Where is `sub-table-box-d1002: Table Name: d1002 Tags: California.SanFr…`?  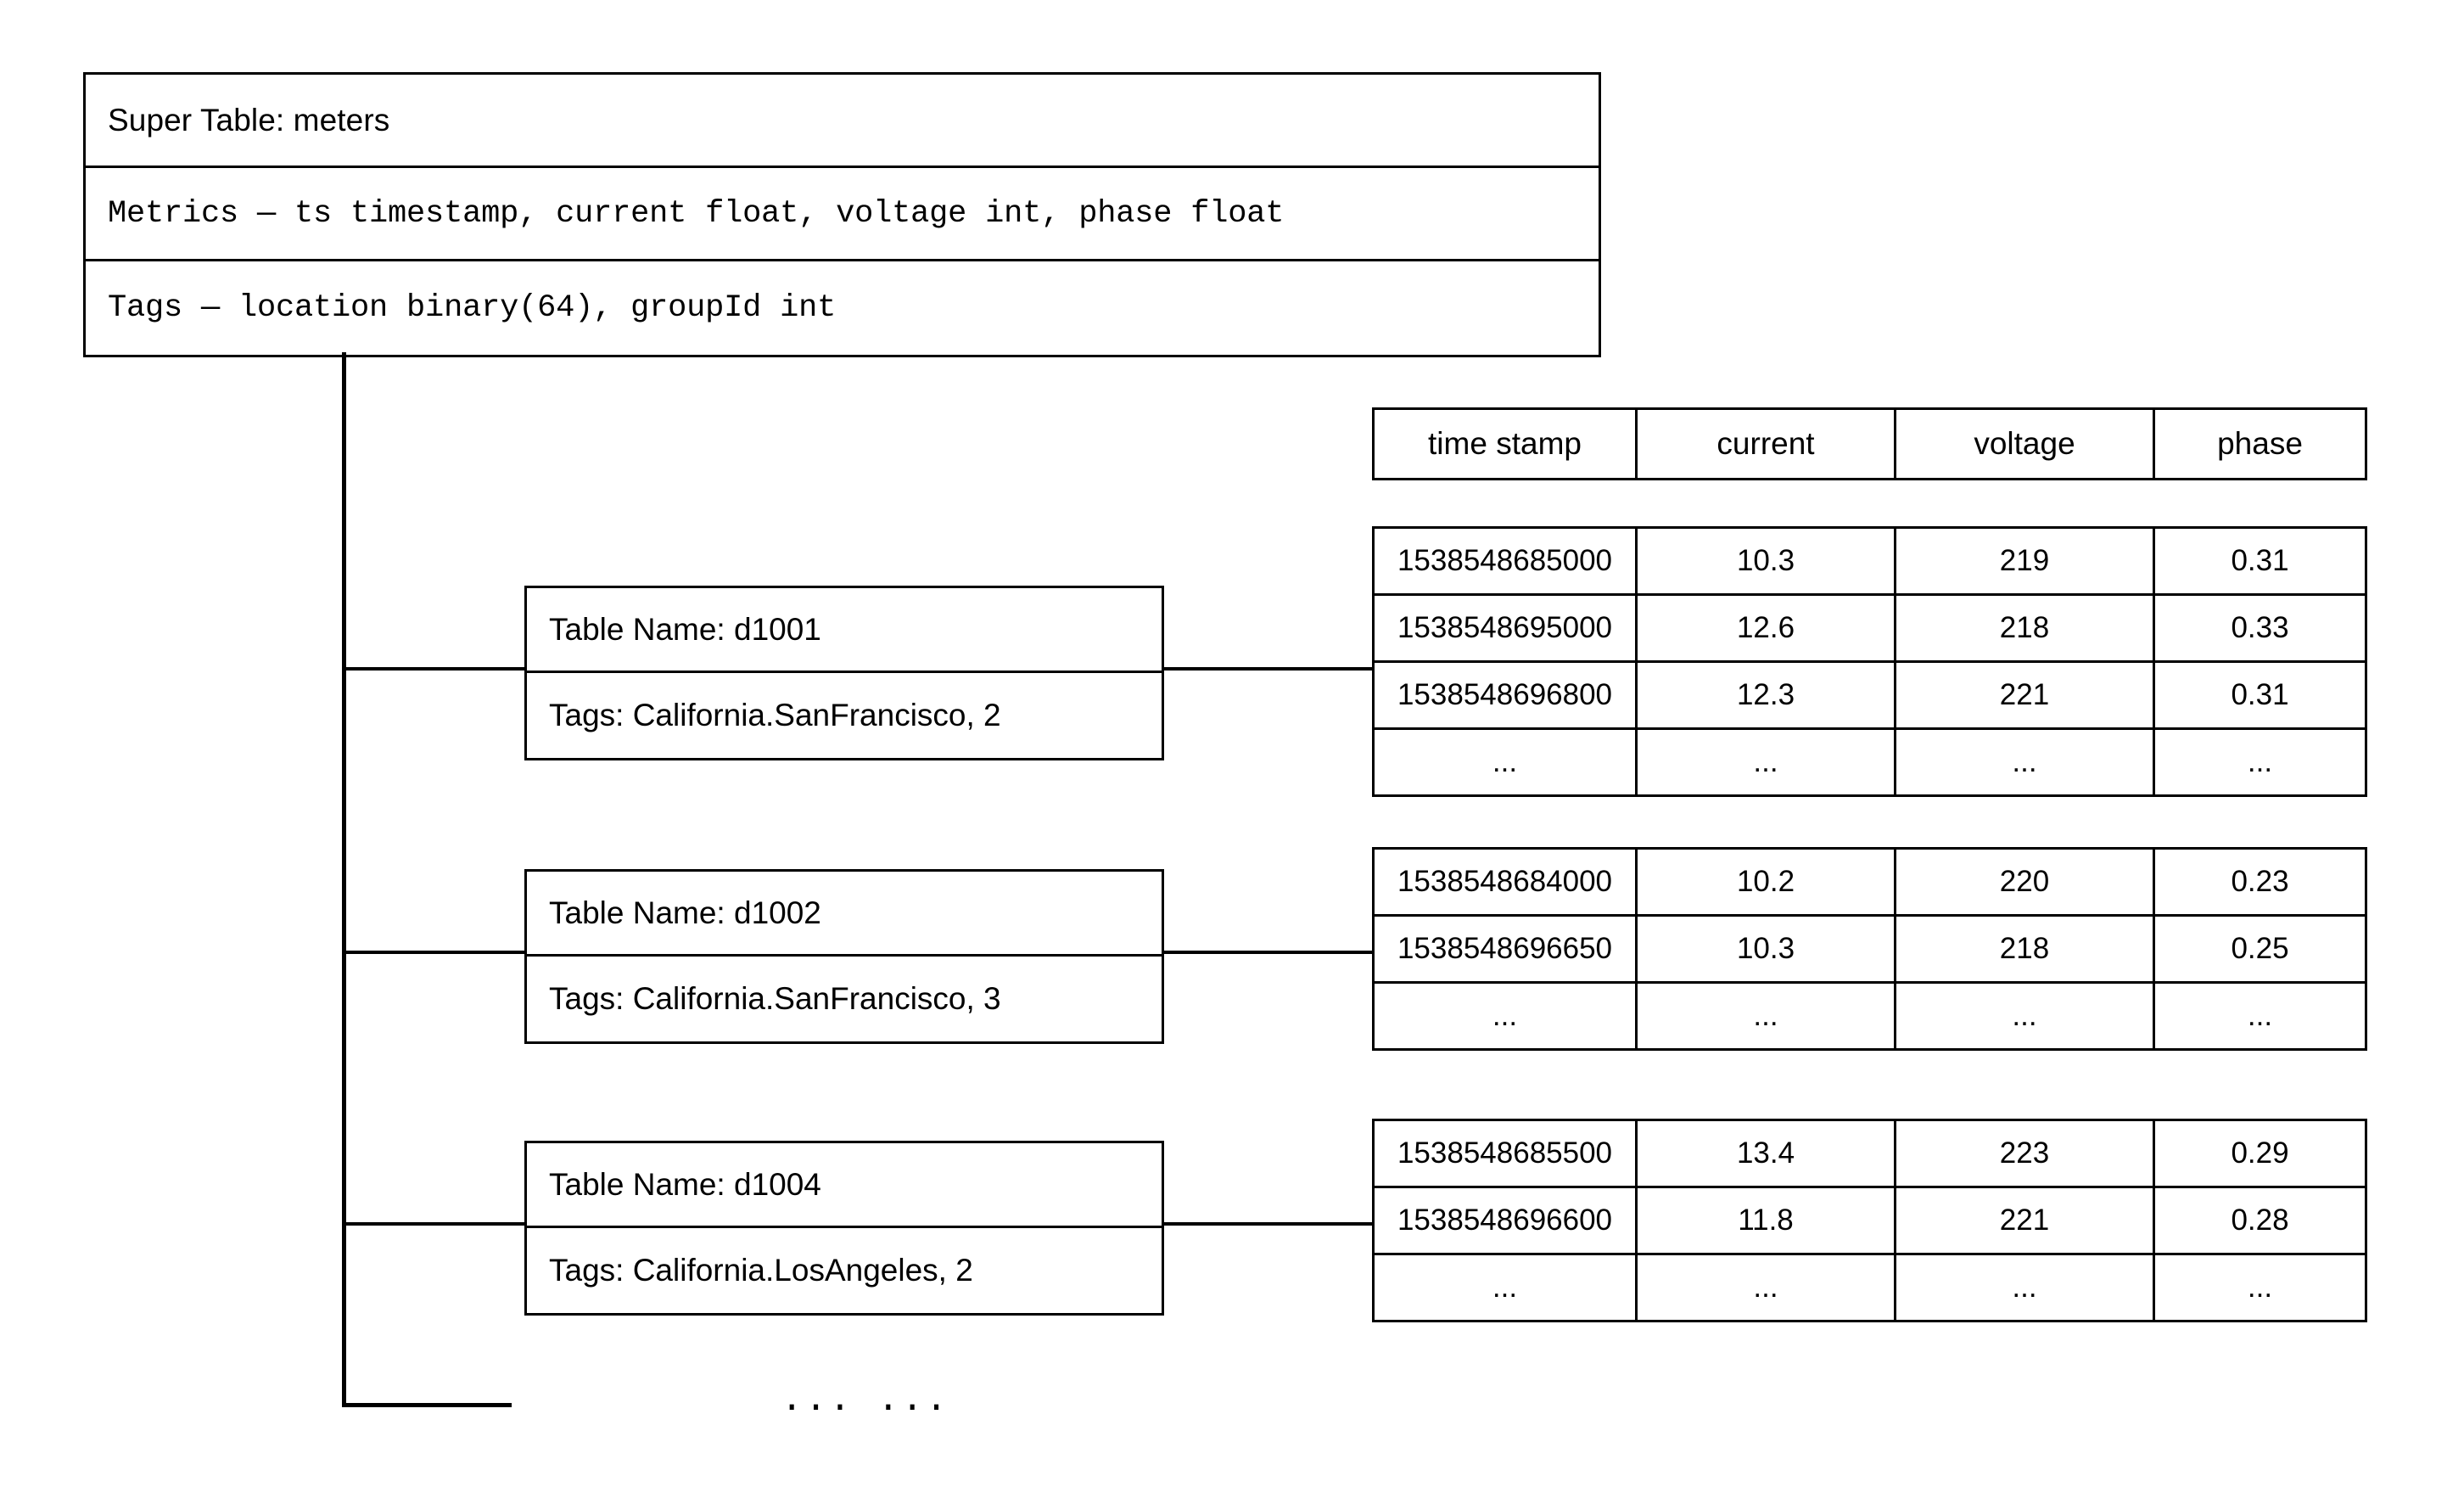
sub-table-box-d1002: Table Name: d1002 Tags: California.SanFr… is located at coordinates (844, 957).